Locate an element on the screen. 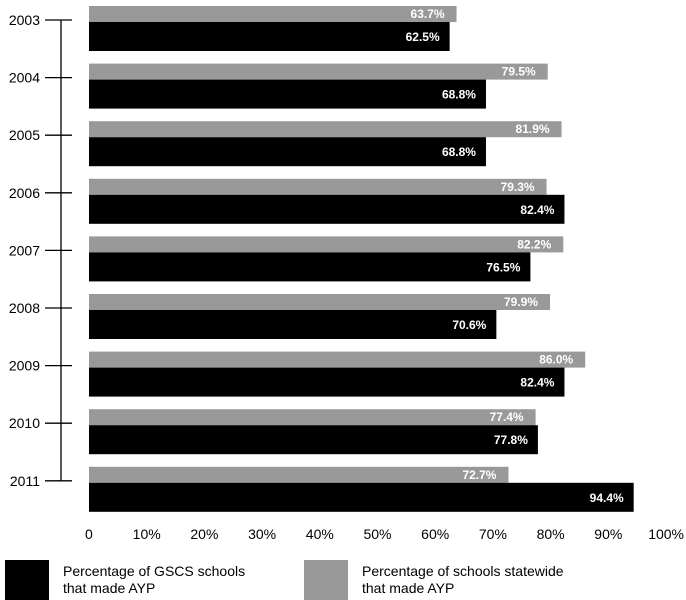  y-tick-label: 2003 is located at coordinates (24, 20).